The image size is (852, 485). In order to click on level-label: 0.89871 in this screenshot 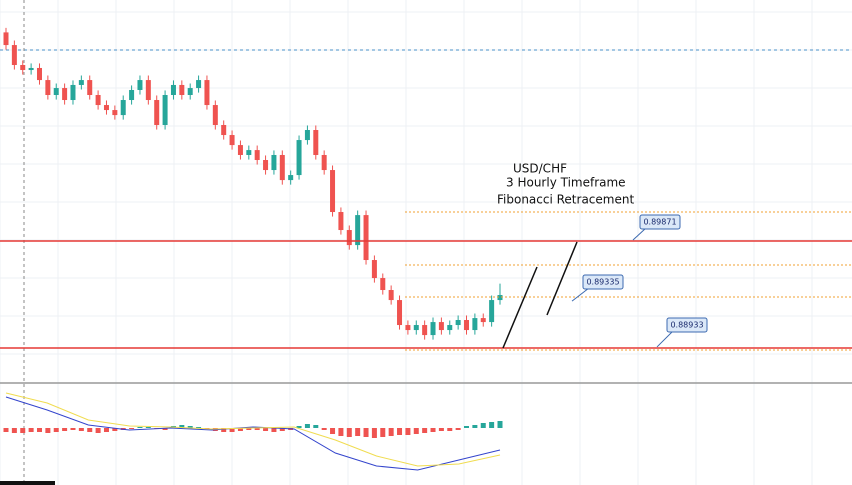, I will do `click(659, 222)`.